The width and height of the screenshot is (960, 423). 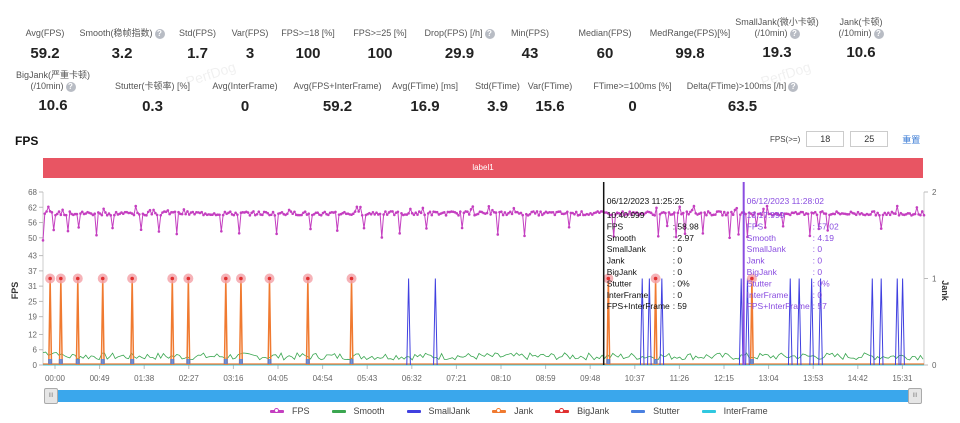 I want to click on legend-item-interframe: InterFrame, so click(x=734, y=411).